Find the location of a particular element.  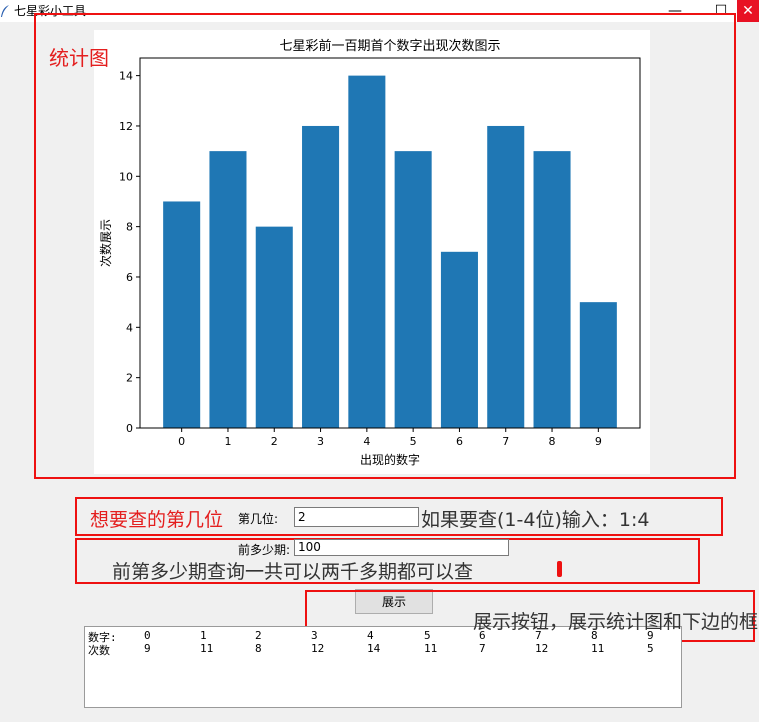

ytick-label-2: 2 is located at coordinates (129, 378).